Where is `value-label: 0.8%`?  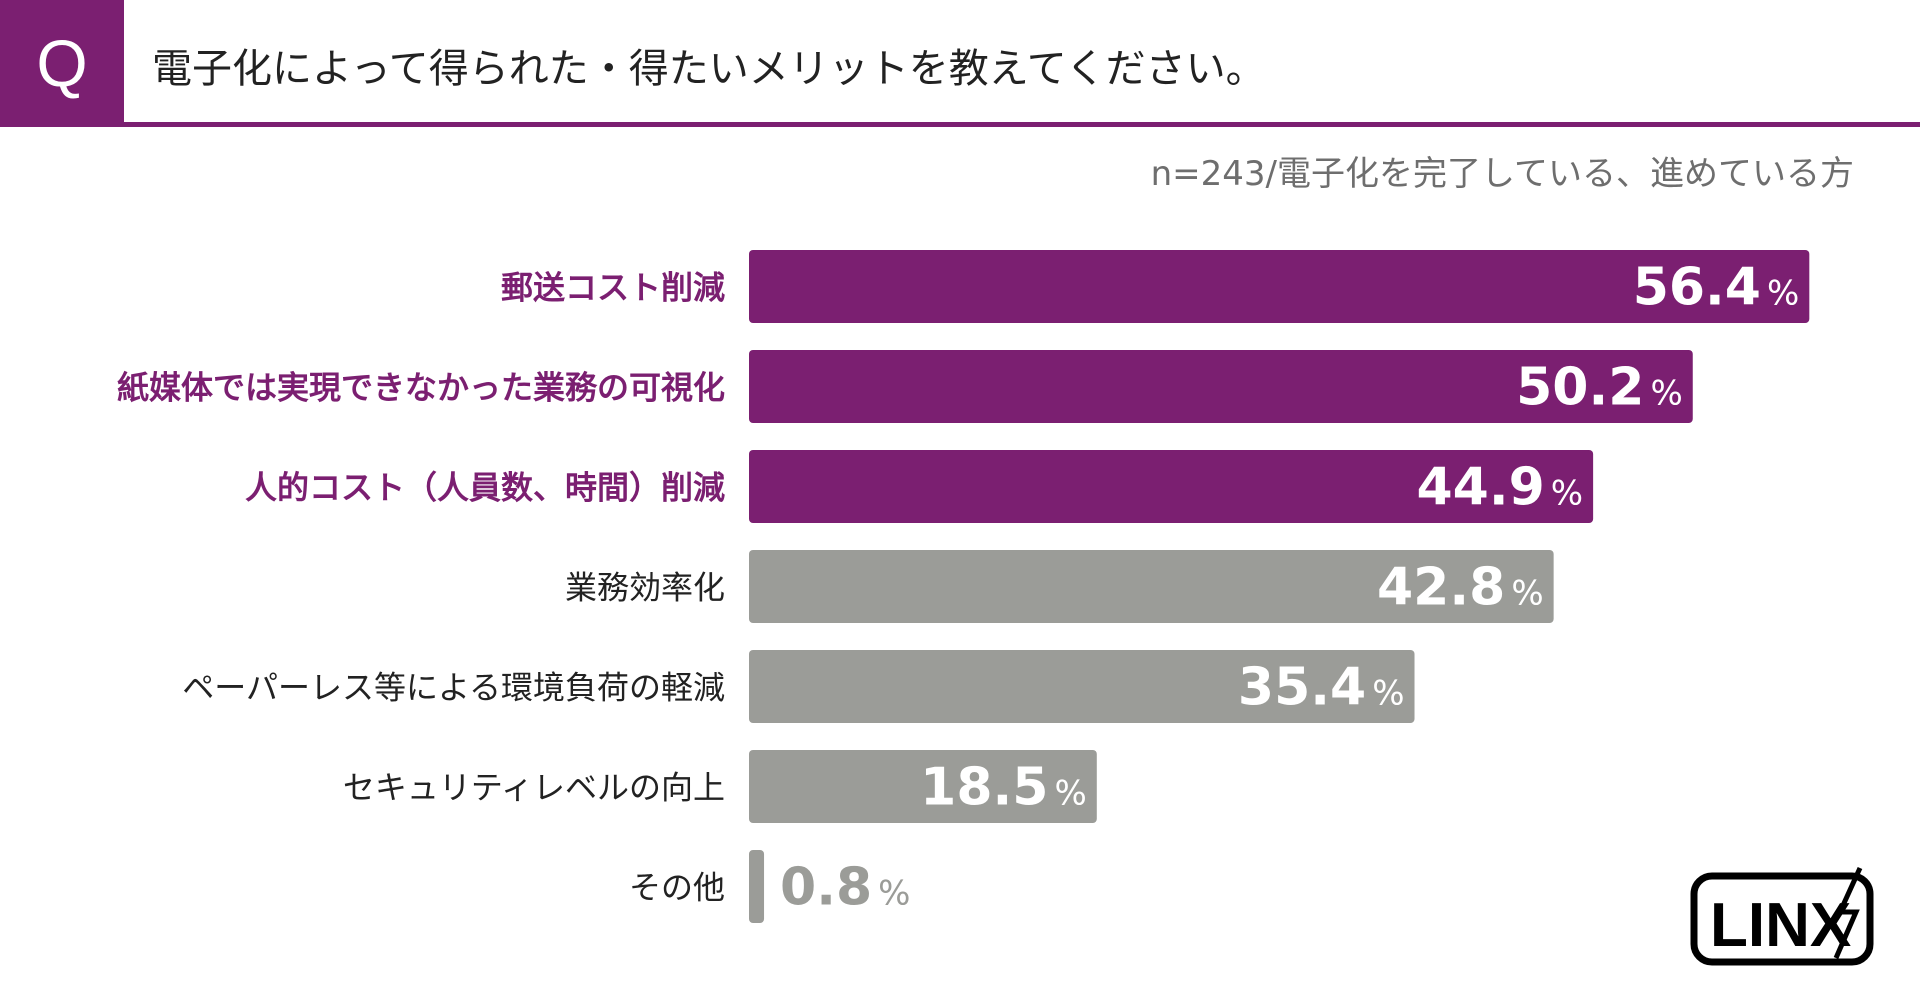 value-label: 0.8% is located at coordinates (845, 888).